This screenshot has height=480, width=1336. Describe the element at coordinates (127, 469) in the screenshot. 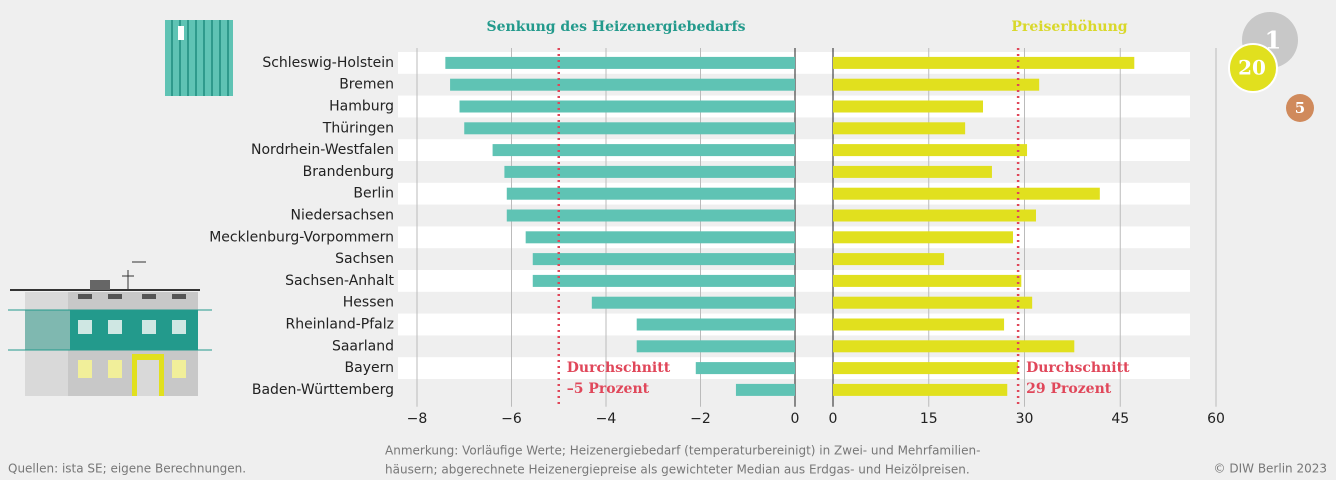

I see `source: Quellen: ista SE; eigene Berechnungen.` at that location.